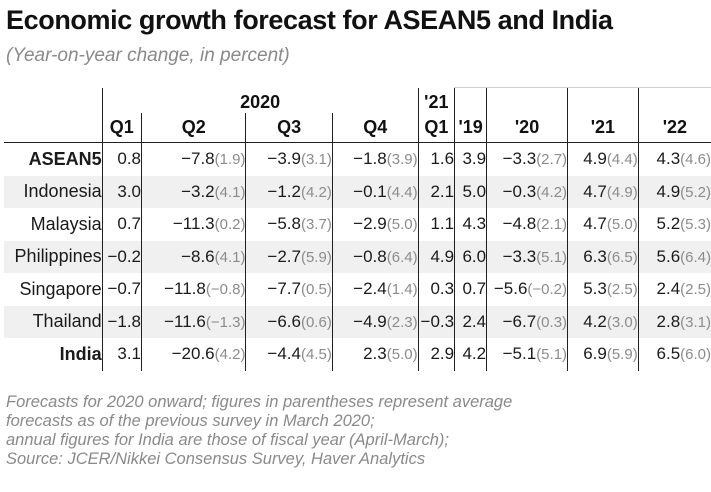 The height and width of the screenshot is (492, 711). I want to click on cell-previous-forecast: (5.9), so click(622, 355).